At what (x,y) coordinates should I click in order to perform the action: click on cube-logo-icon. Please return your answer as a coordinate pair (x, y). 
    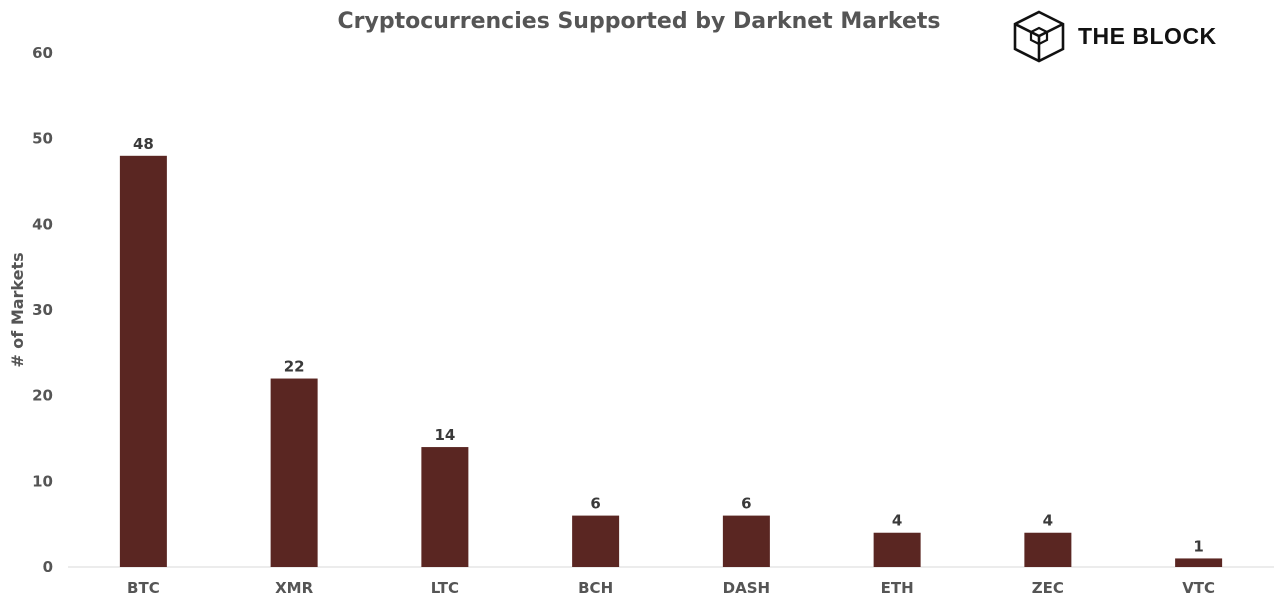
    Looking at the image, I should click on (1039, 36).